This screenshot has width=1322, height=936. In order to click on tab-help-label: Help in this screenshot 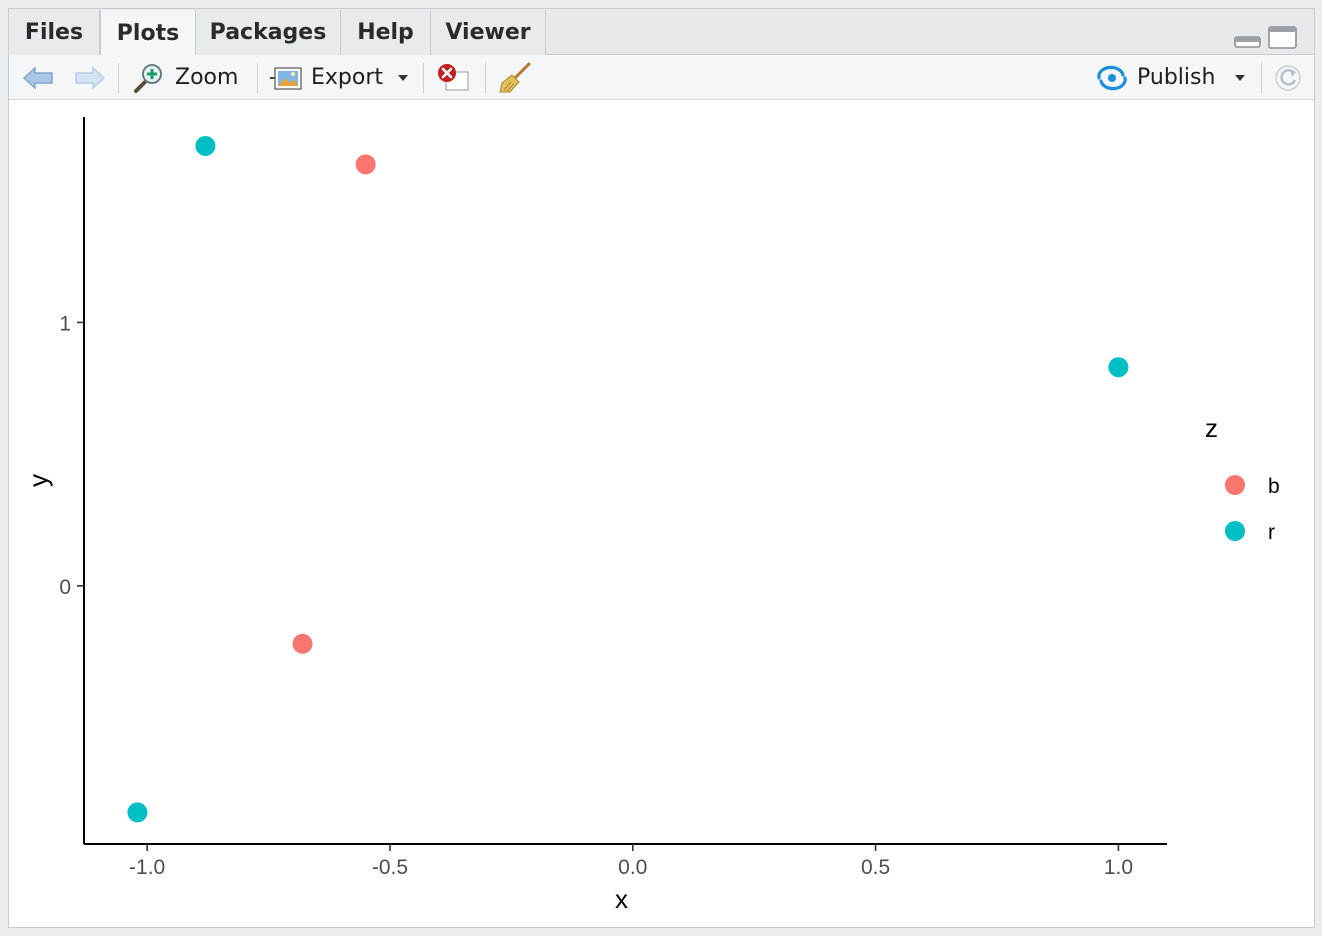, I will do `click(385, 32)`.